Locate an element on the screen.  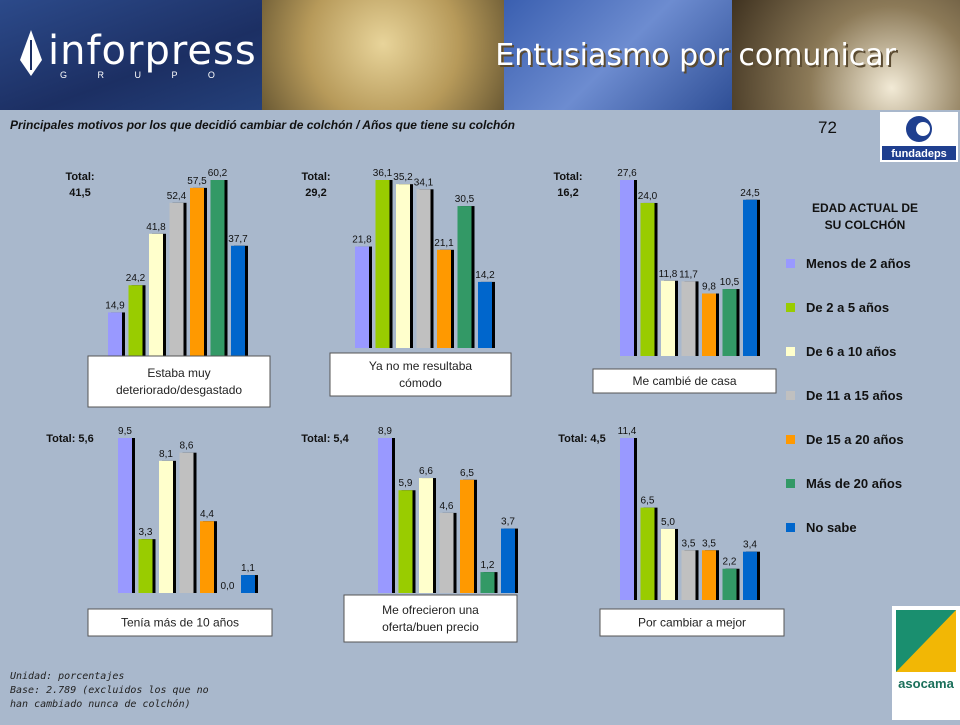
legend-title-line2: SU COLCHÓN is located at coordinates (865, 225).